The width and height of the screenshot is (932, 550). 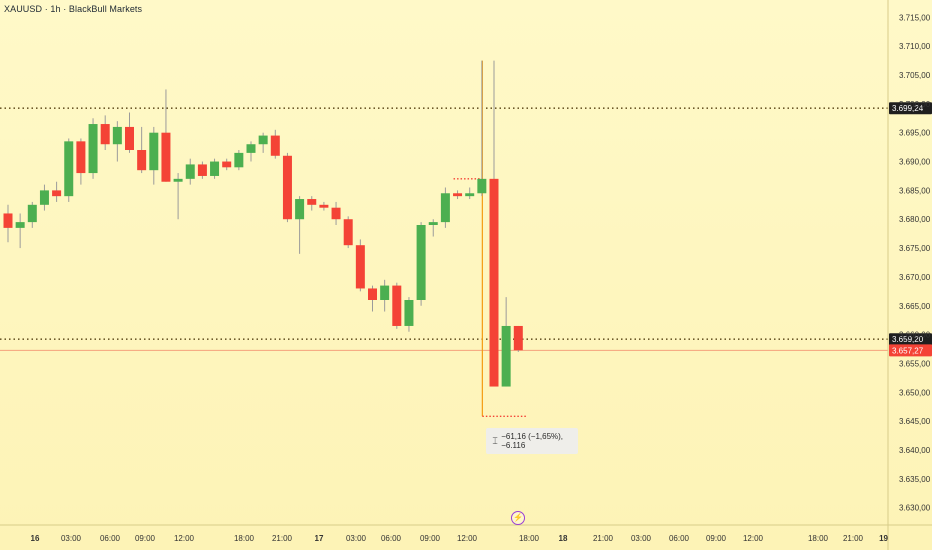 I want to click on measurement-tooltip: ⌶ −61,16 (−1,65%), −6.116, so click(x=532, y=441).